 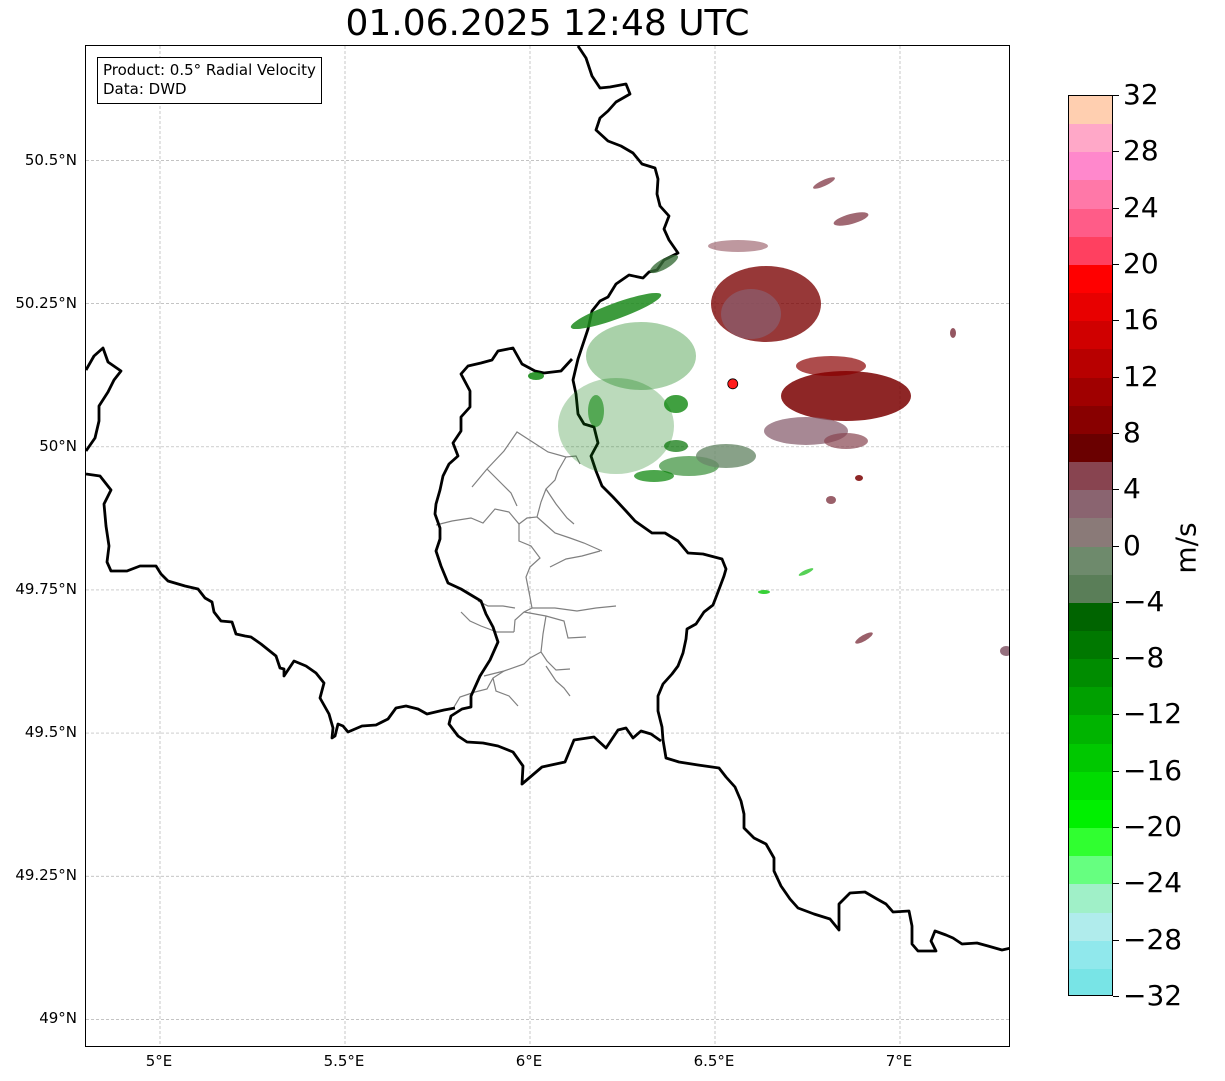 What do you see at coordinates (46, 302) in the screenshot?
I see `lat-tick-label: 50.25°N` at bounding box center [46, 302].